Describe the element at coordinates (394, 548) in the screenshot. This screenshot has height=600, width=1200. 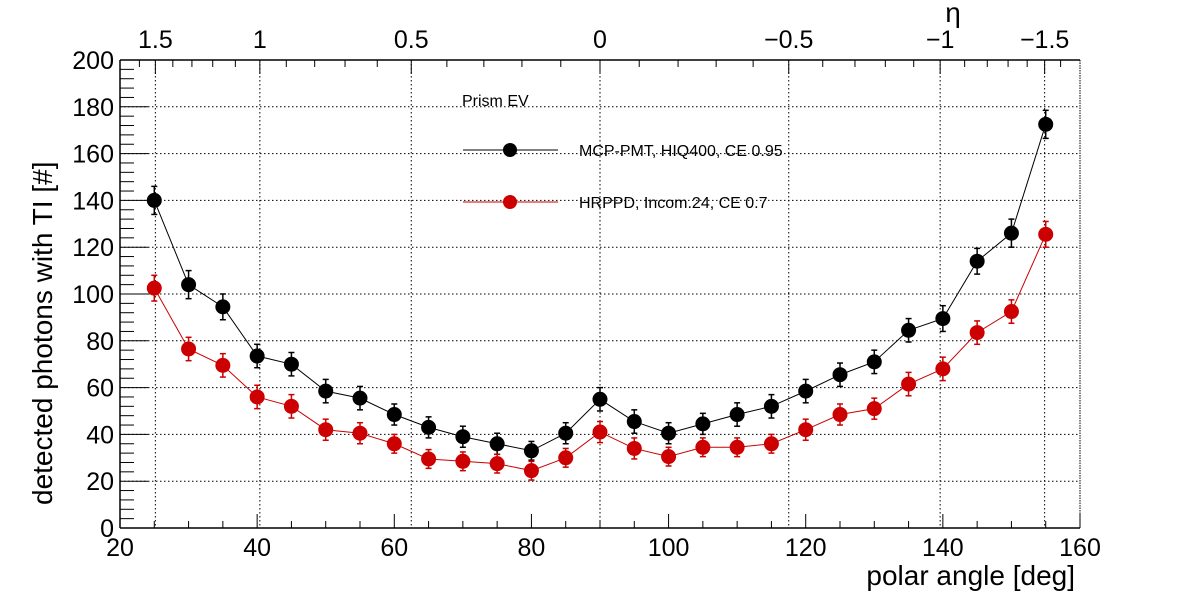
I see `x-tick-label: 60` at that location.